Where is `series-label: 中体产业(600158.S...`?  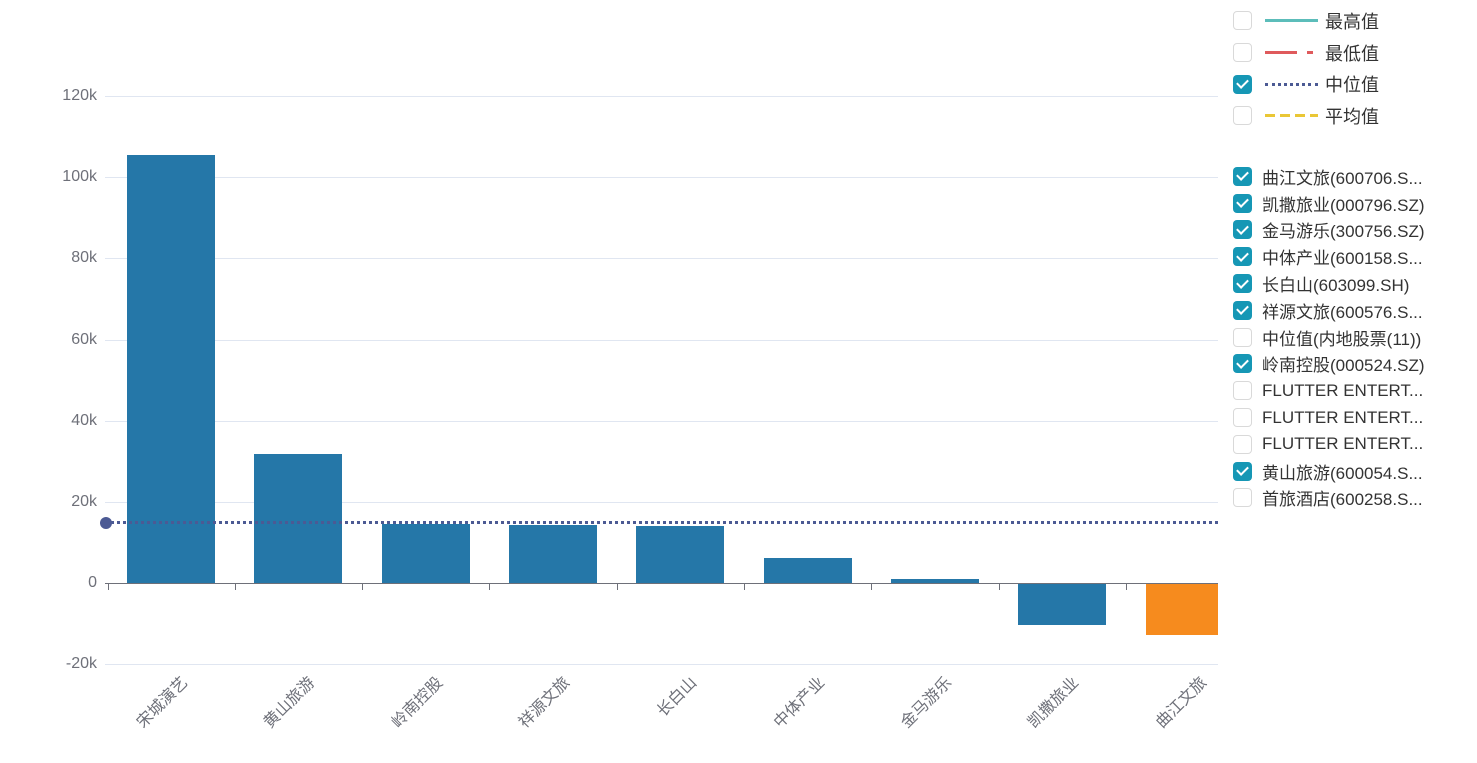
series-label: 中体产业(600158.S... is located at coordinates (1342, 259).